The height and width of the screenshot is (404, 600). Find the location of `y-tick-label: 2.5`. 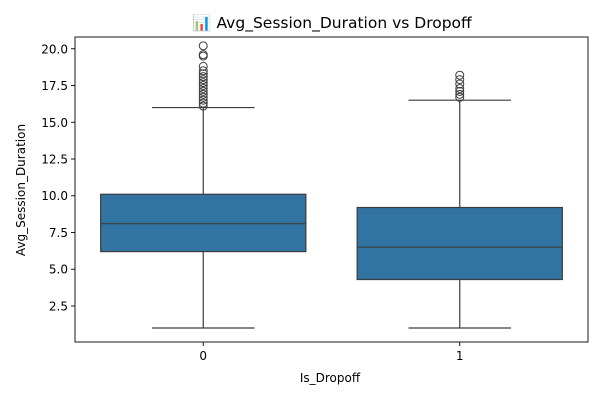

y-tick-label: 2.5 is located at coordinates (58, 306).